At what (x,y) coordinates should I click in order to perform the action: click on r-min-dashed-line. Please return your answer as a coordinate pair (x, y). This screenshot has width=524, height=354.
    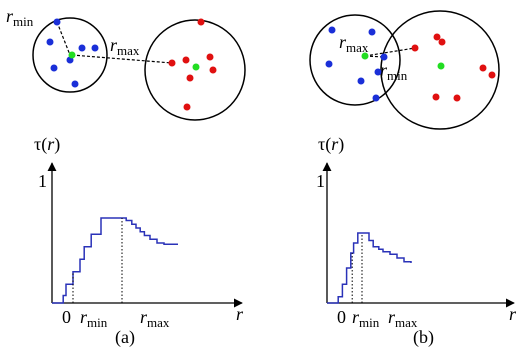
    Looking at the image, I should click on (63, 38).